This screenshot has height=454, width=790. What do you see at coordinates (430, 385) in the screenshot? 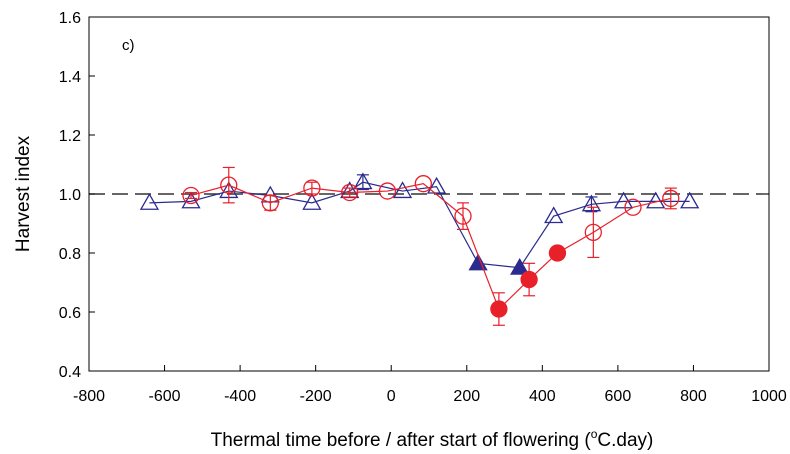
I see `x-axis-ticks: -800 -600 -400 -200 0 200 400 600 800 1000` at bounding box center [430, 385].